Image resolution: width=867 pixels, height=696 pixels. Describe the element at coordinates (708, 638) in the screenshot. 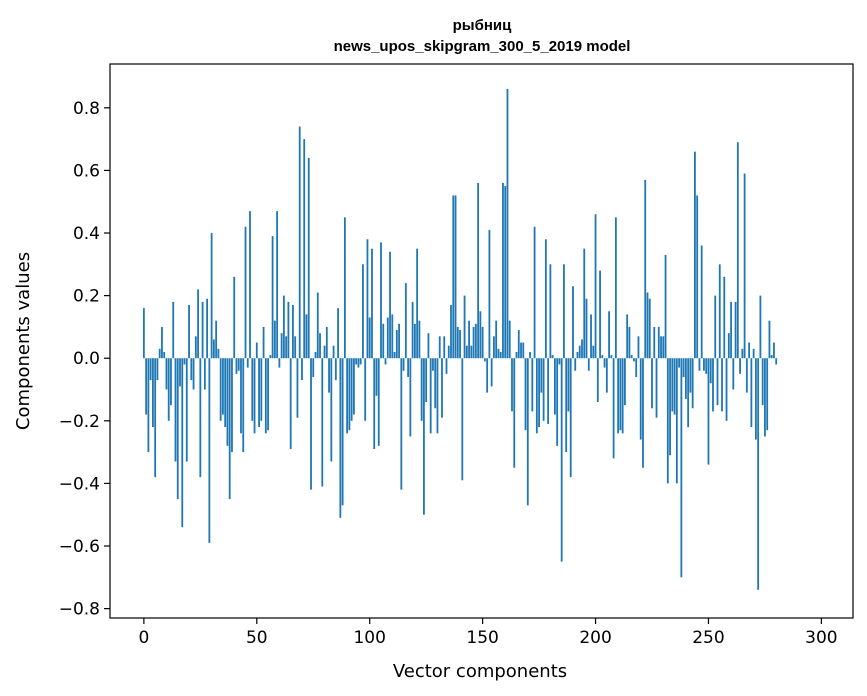

I see `x-tick-label: 250` at that location.